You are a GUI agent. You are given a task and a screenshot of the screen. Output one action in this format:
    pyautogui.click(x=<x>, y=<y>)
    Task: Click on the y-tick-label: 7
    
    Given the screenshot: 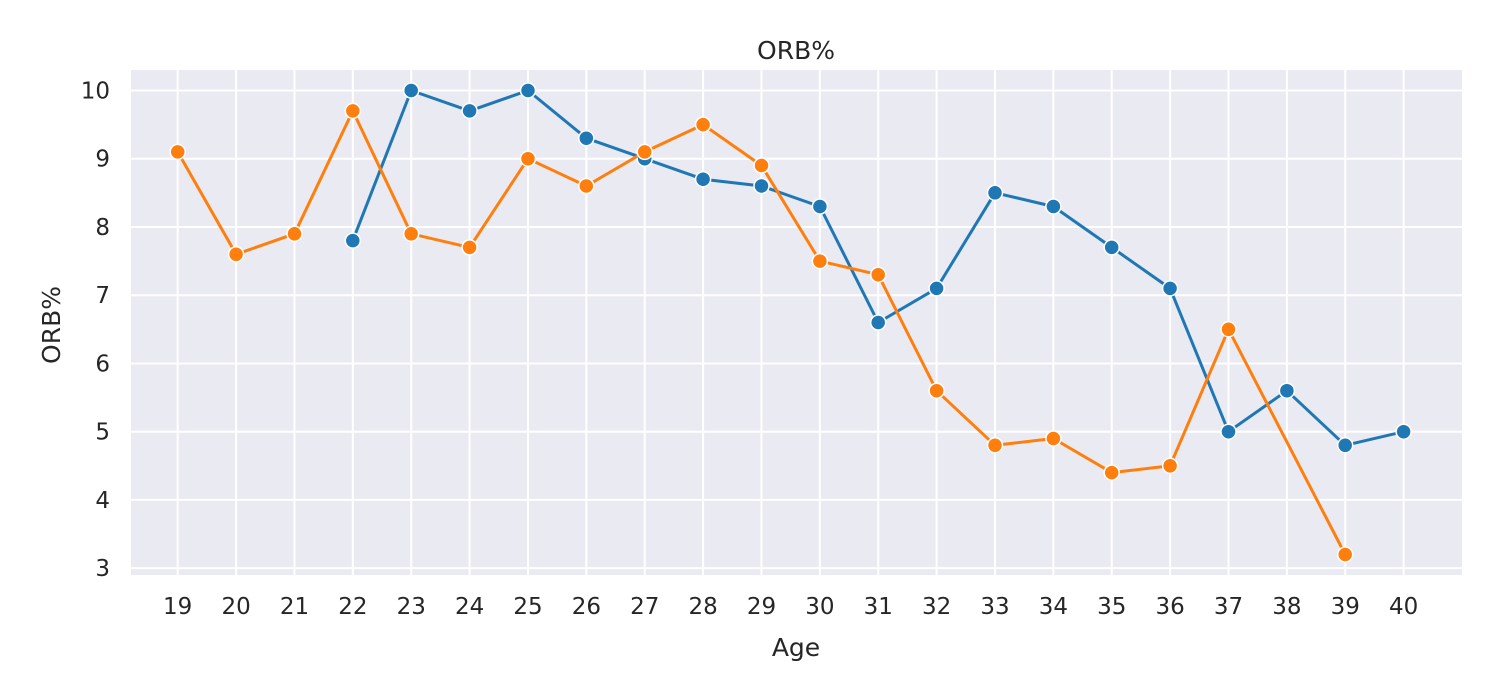 What is the action you would take?
    pyautogui.click(x=102, y=296)
    